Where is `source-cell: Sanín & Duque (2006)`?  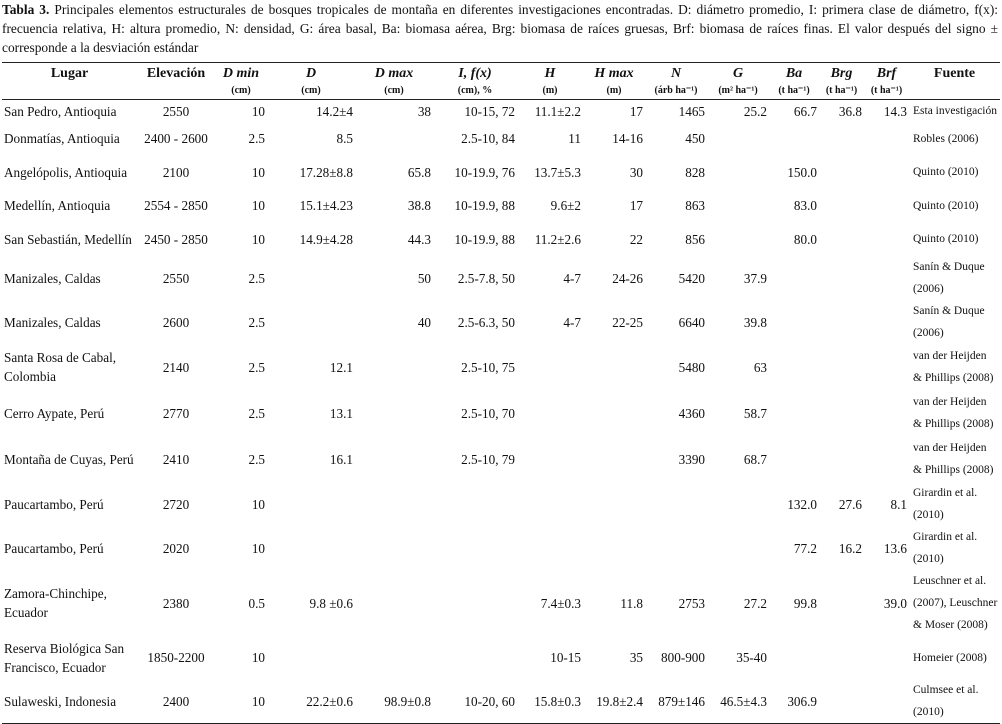
source-cell: Sanín & Duque (2006) is located at coordinates (949, 278).